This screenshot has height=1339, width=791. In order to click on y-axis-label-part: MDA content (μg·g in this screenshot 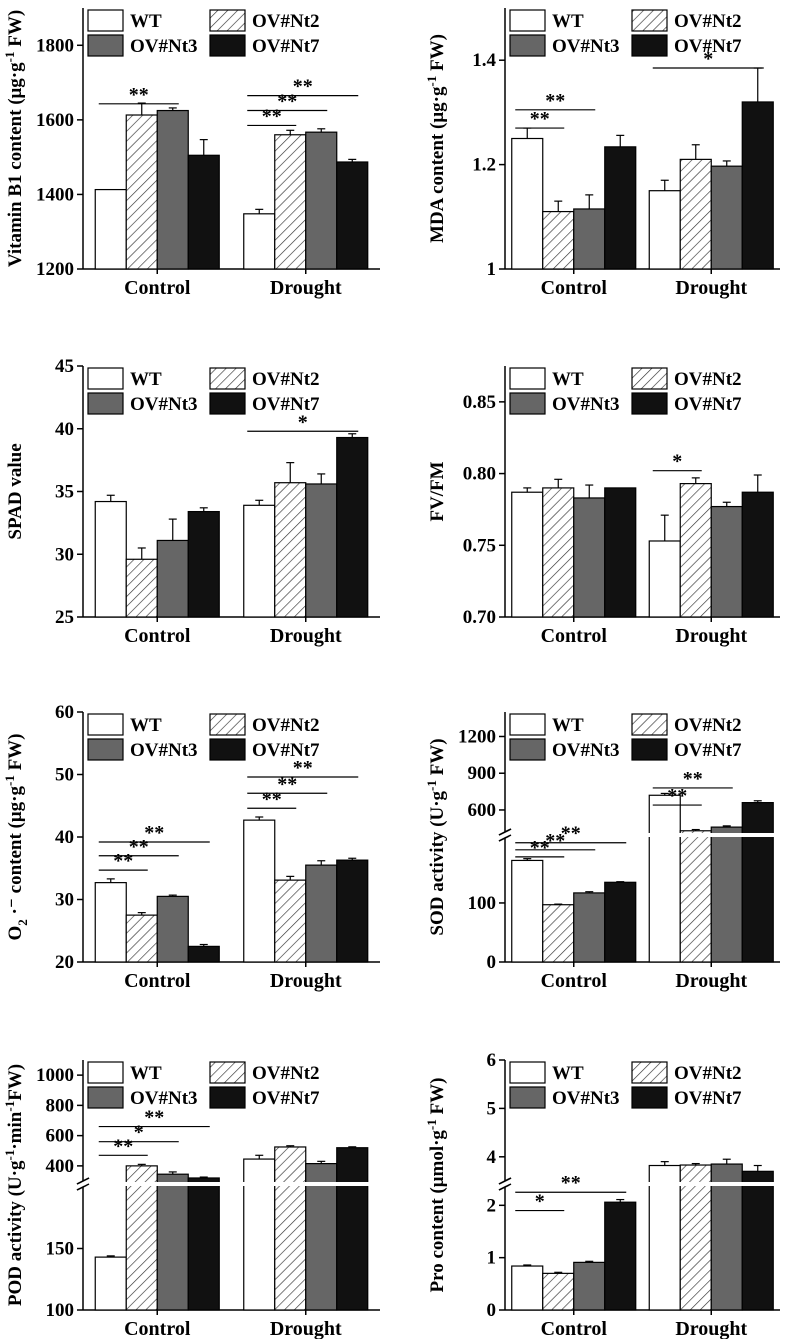, I will do `click(437, 164)`.